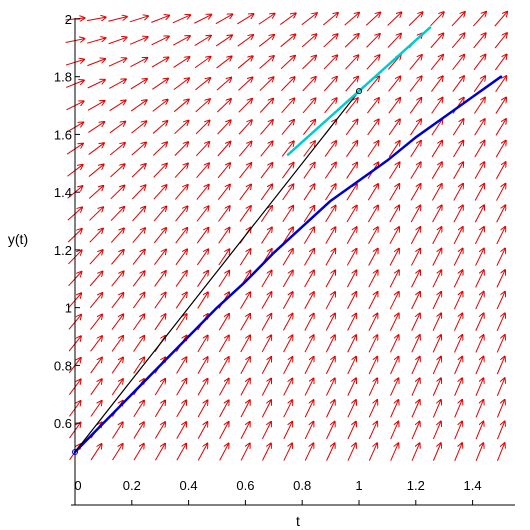 The image size is (530, 530). Describe the element at coordinates (68, 19) in the screenshot. I see `y-tick-label: 2` at that location.